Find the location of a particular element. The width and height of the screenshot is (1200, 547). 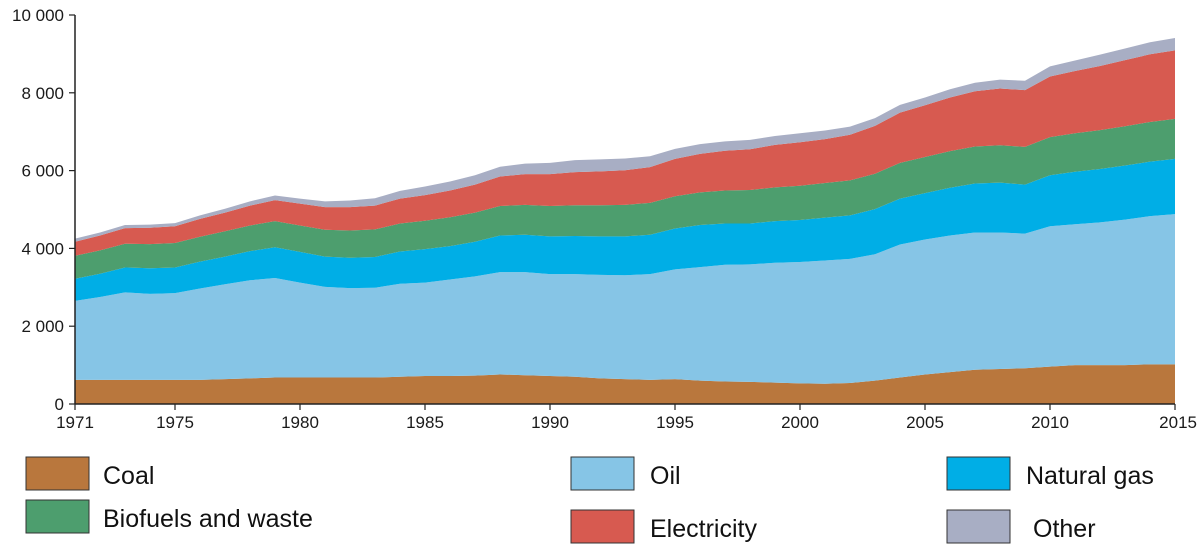

legend-item-natural-gas: Natural gas is located at coordinates (1050, 473).